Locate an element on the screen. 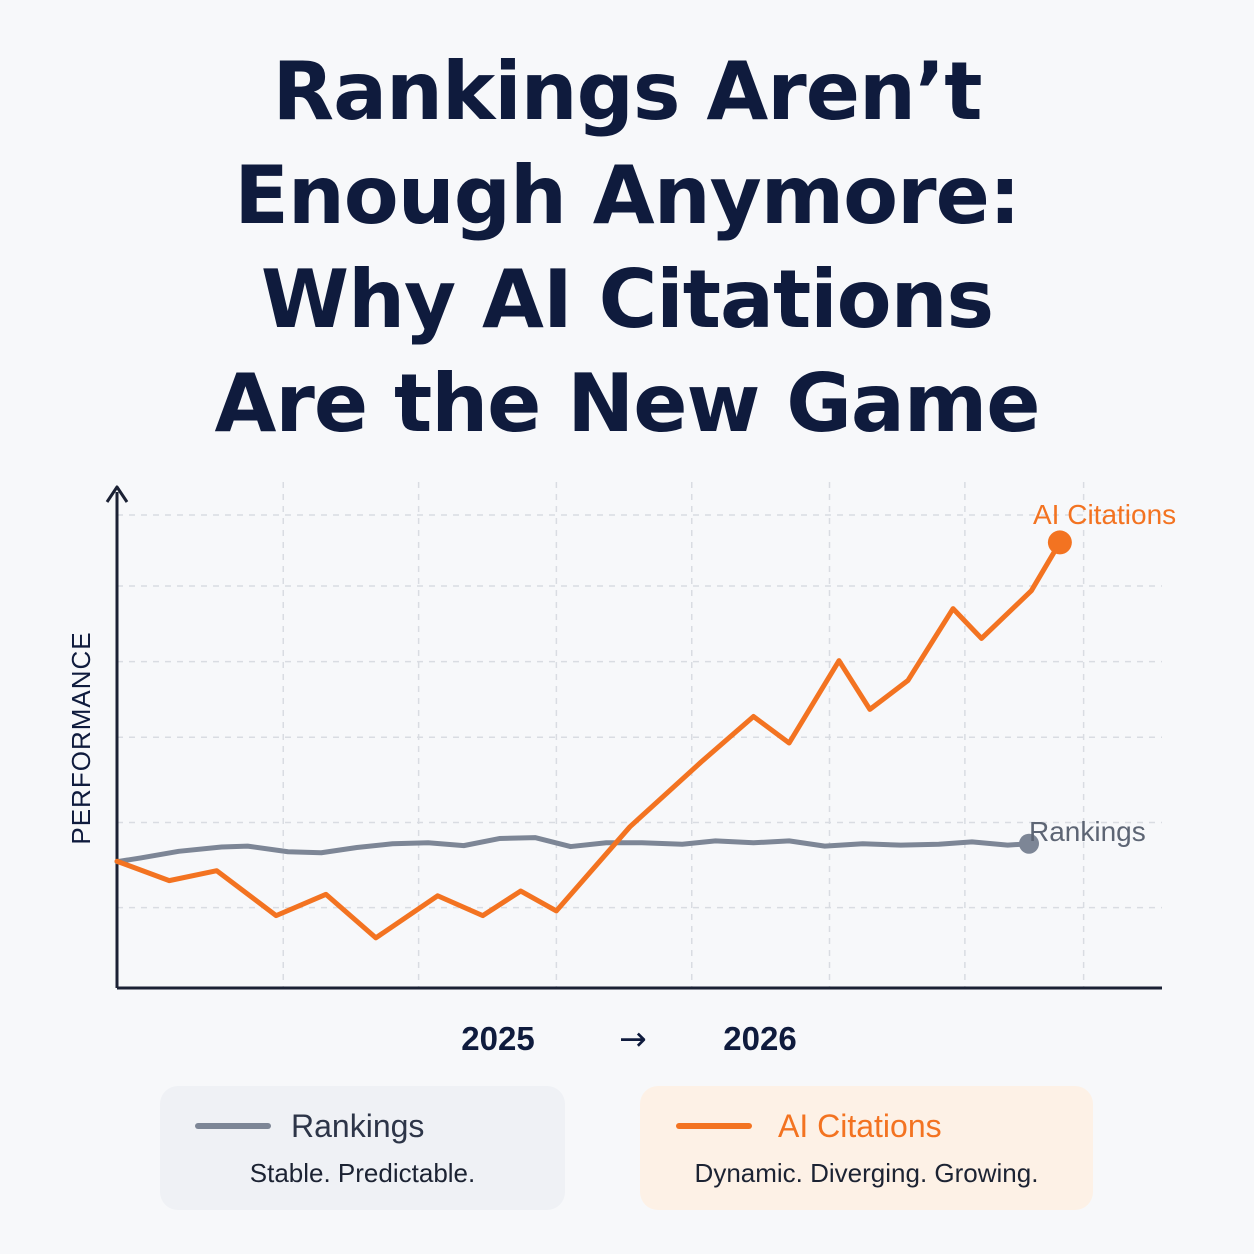 The height and width of the screenshot is (1254, 1254). title-line-2: Enough Anymore: is located at coordinates (627, 195).